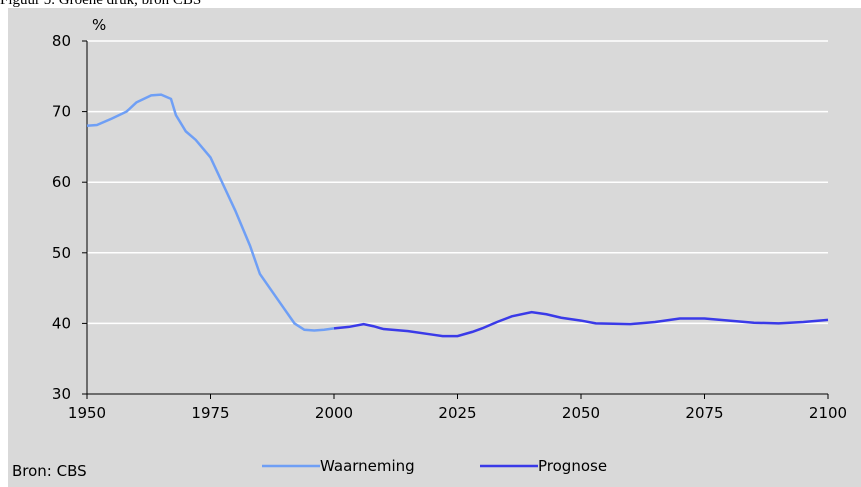  I want to click on x-tick-label: 2050, so click(581, 413).